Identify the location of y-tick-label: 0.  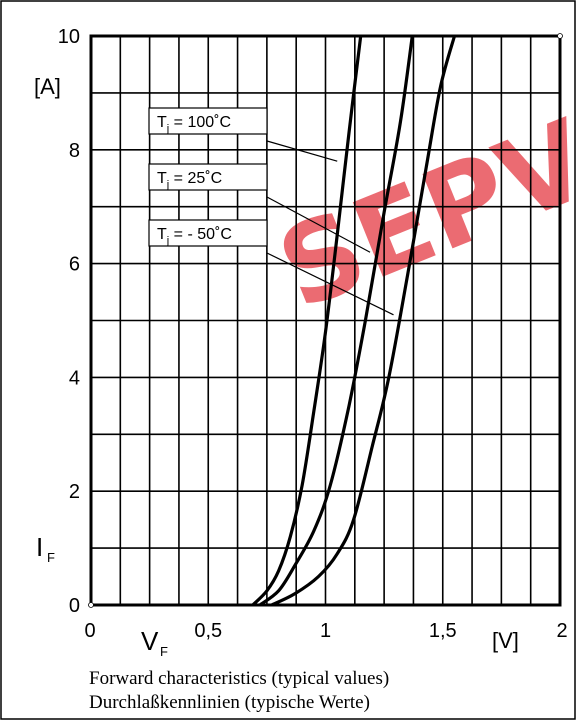
(74, 606).